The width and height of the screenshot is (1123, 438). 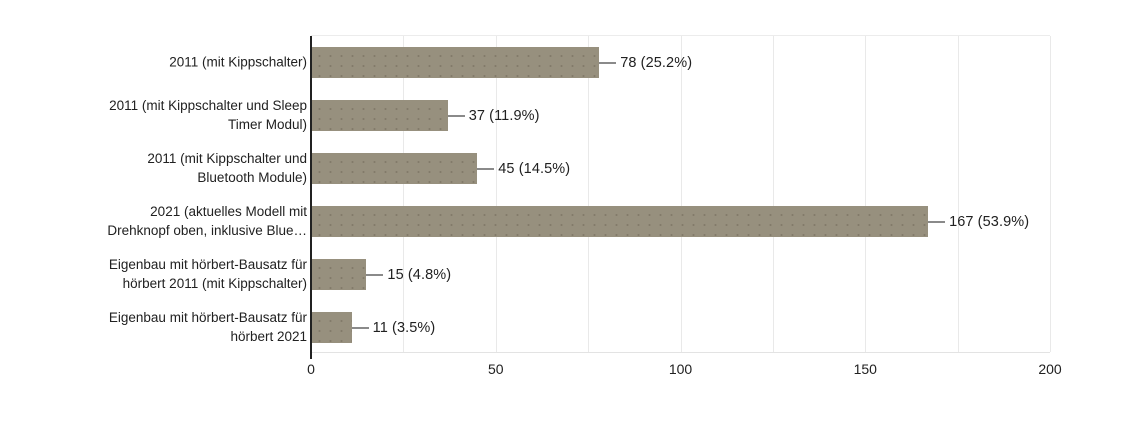 I want to click on category-label-line: 2021 (aktuelles Modell mit, so click(x=228, y=211).